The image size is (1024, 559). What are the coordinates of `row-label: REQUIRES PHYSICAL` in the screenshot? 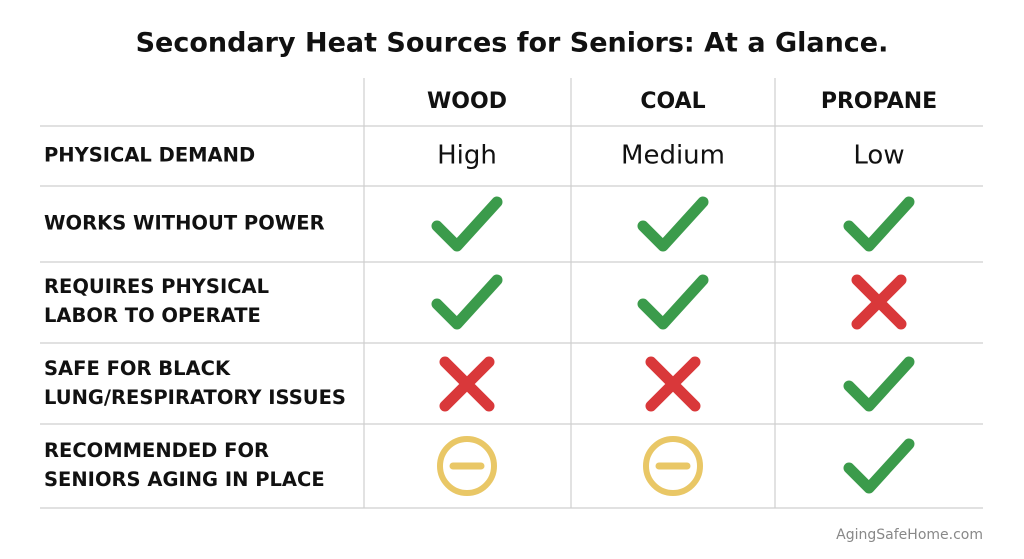 It's located at (156, 286).